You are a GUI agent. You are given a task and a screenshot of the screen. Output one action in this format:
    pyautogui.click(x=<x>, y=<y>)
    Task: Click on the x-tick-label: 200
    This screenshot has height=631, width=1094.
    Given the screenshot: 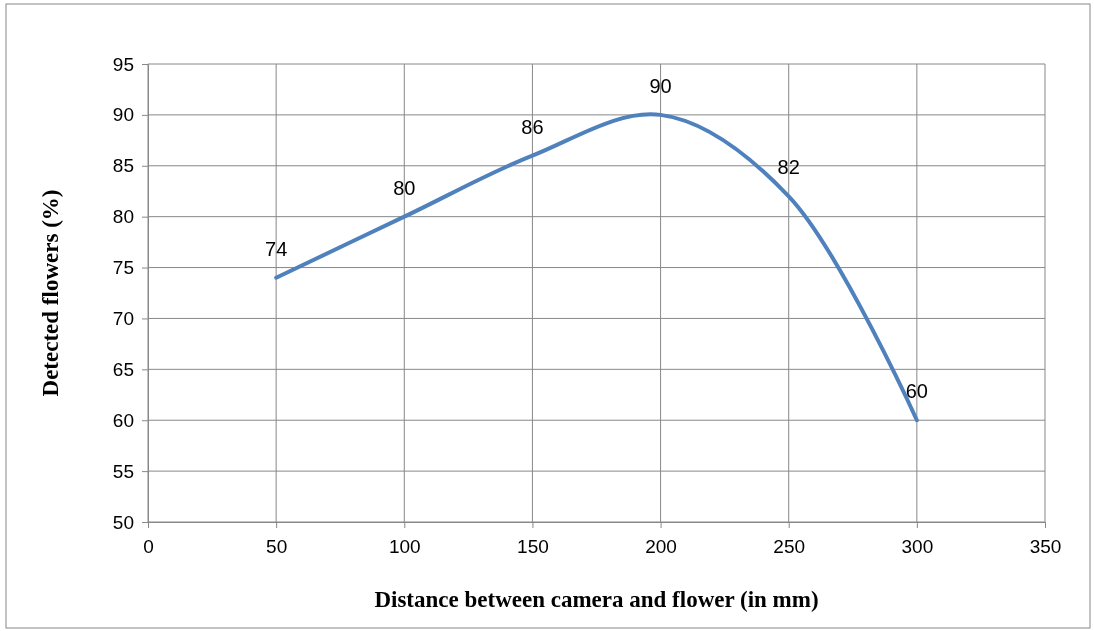 What is the action you would take?
    pyautogui.click(x=661, y=547)
    